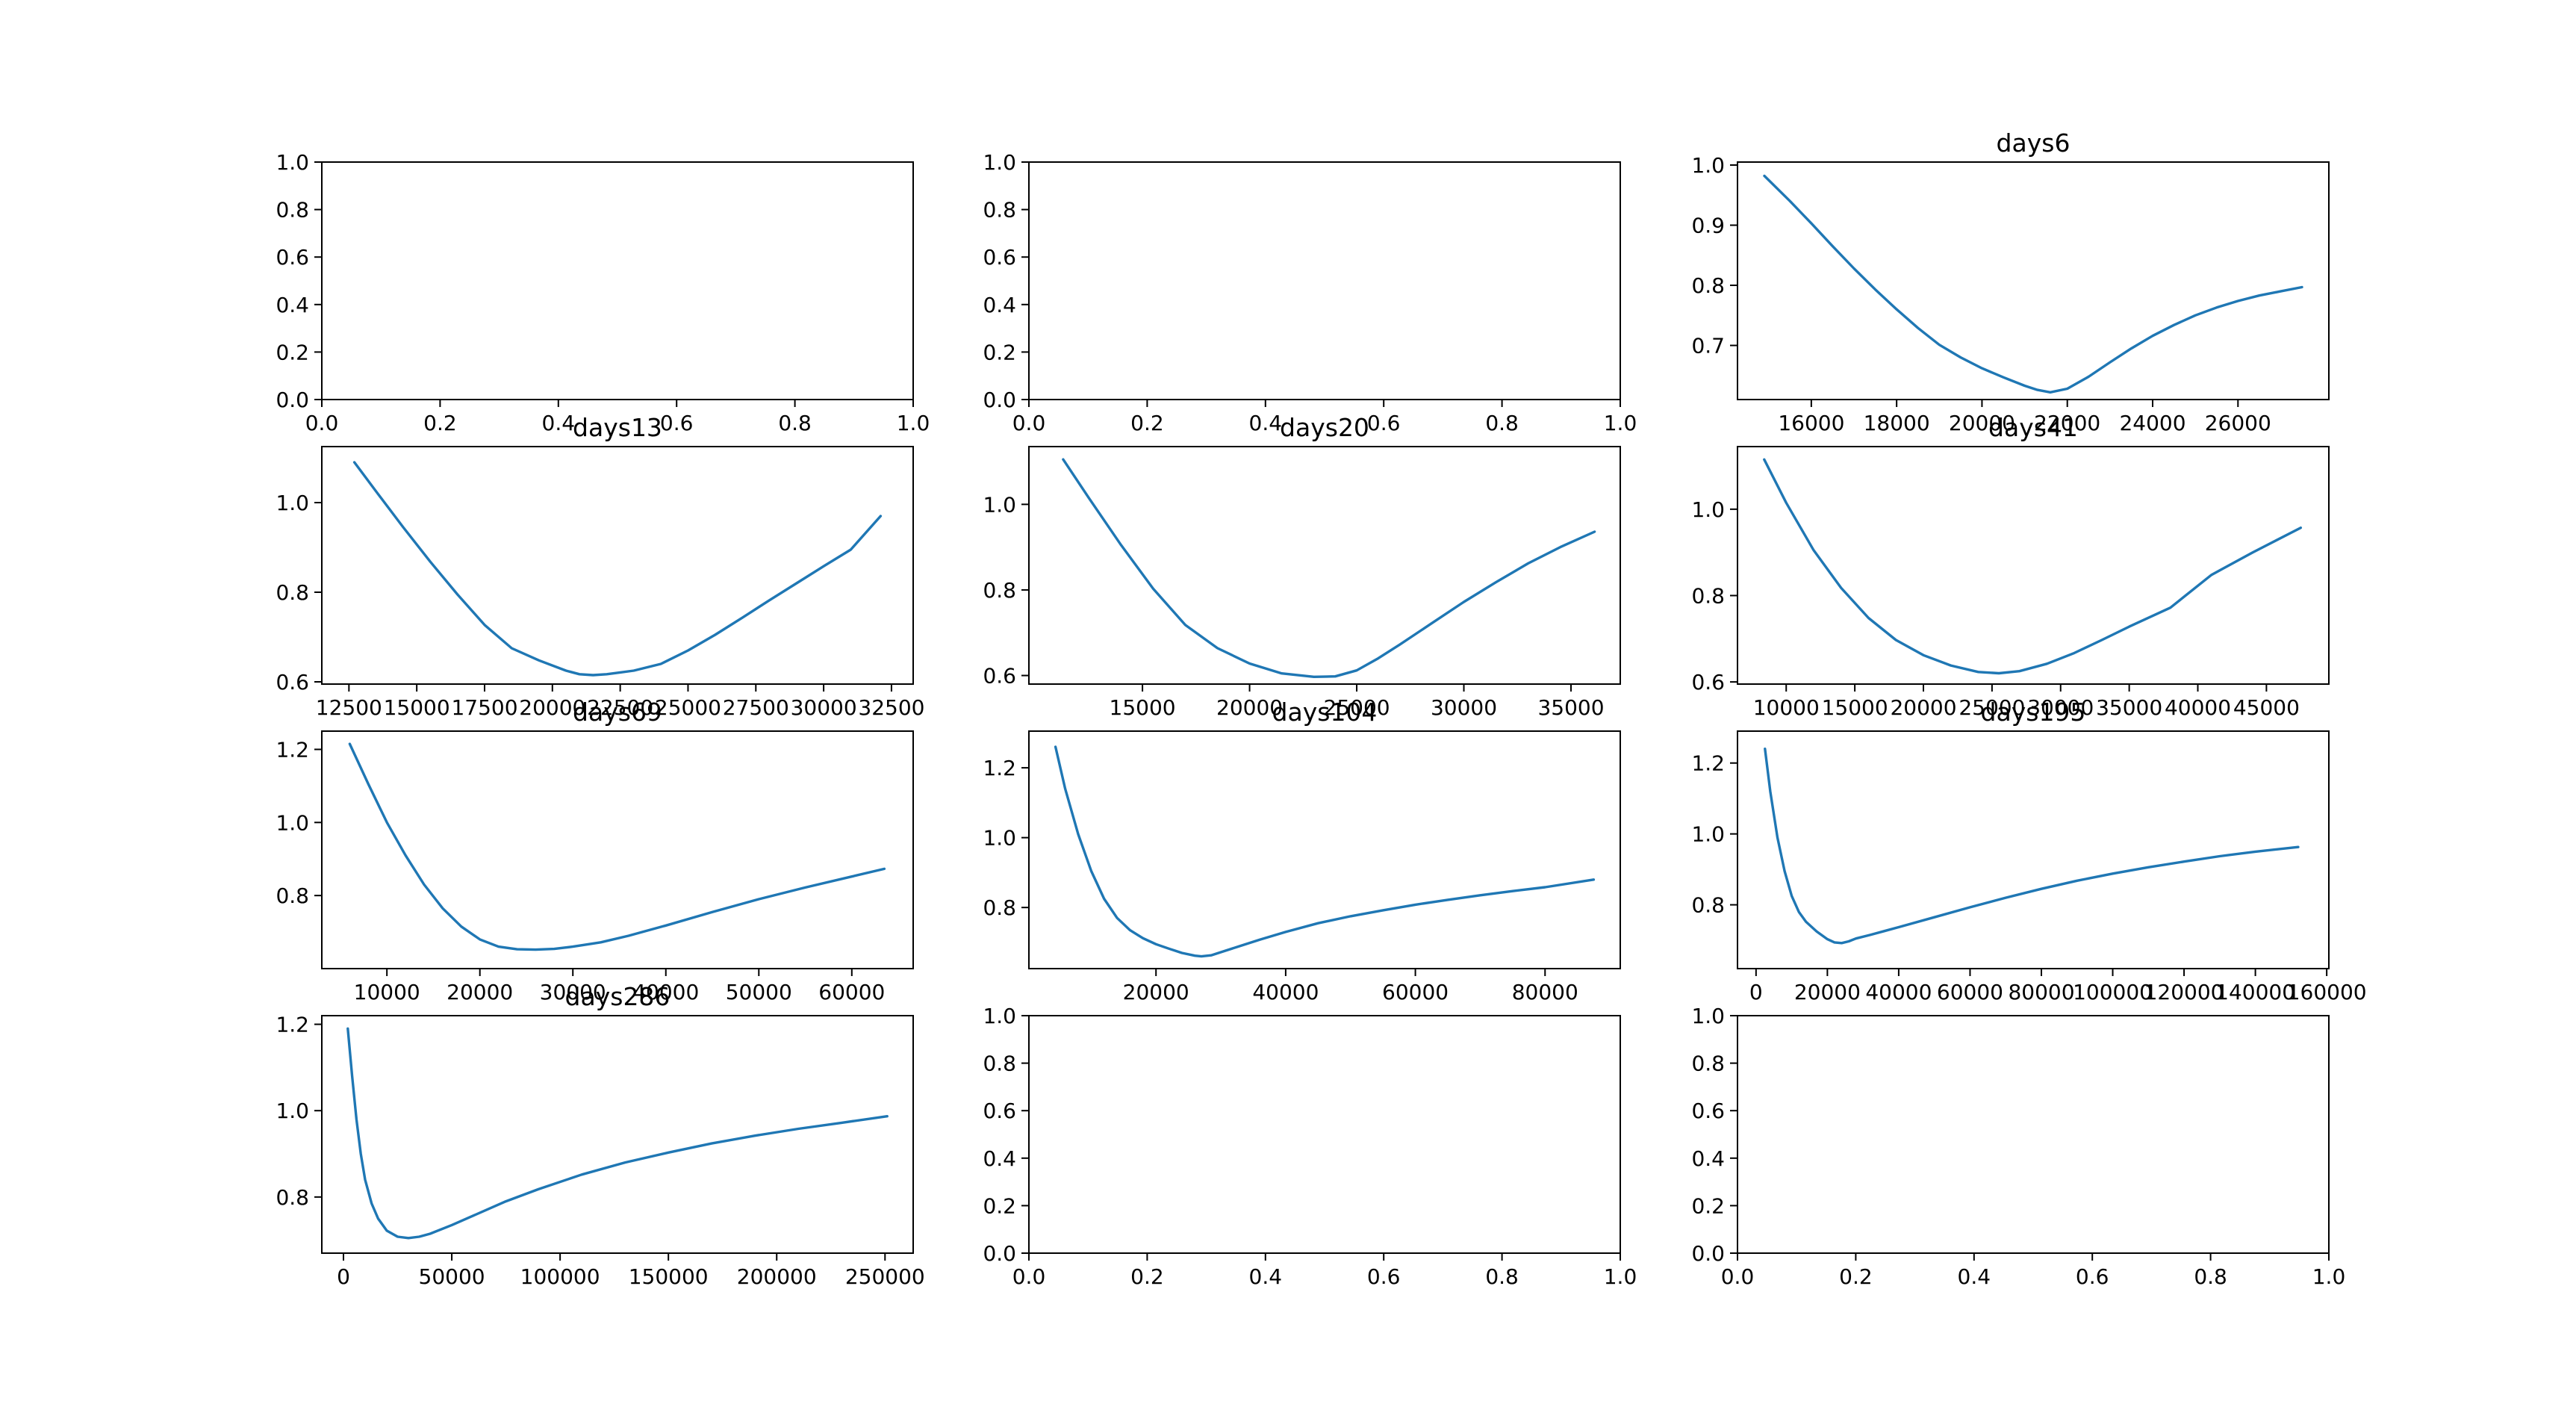 The width and height of the screenshot is (2576, 1404). I want to click on subplot-title: days69, so click(617, 712).